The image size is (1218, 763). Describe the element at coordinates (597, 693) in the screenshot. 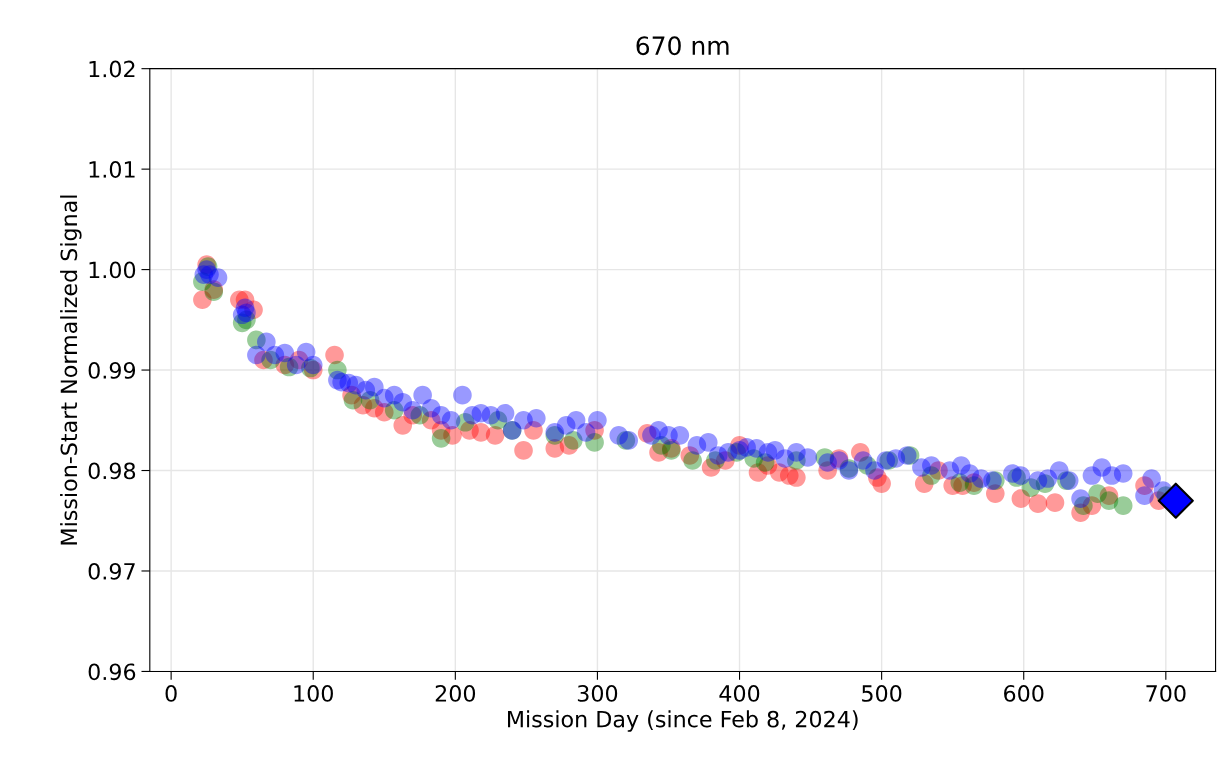

I see `x-tick-label: 300` at that location.